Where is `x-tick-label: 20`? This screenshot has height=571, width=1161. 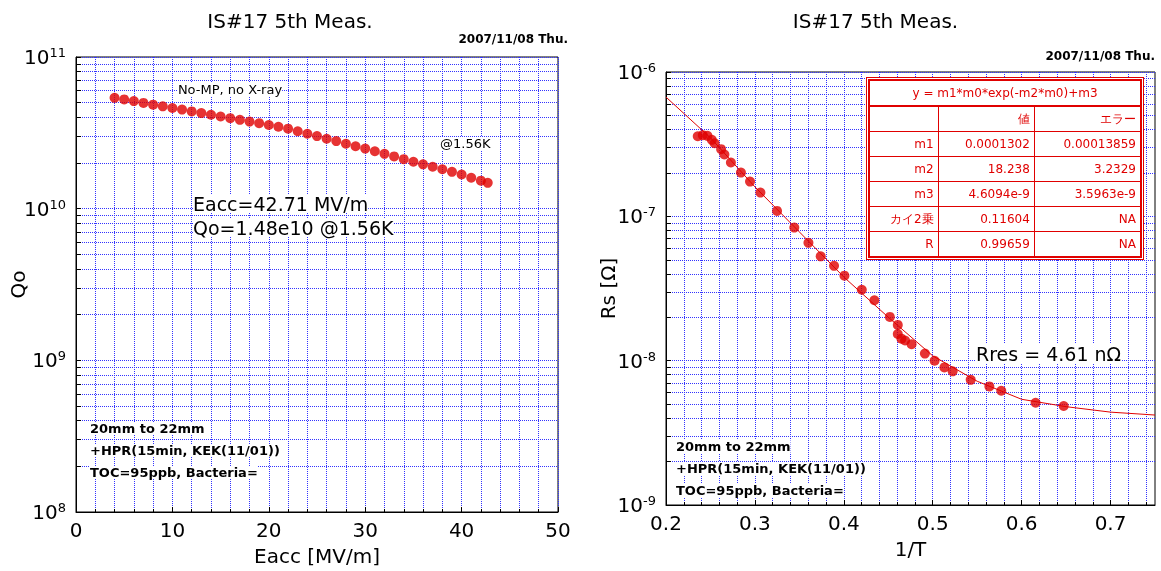
x-tick-label: 20 is located at coordinates (269, 530).